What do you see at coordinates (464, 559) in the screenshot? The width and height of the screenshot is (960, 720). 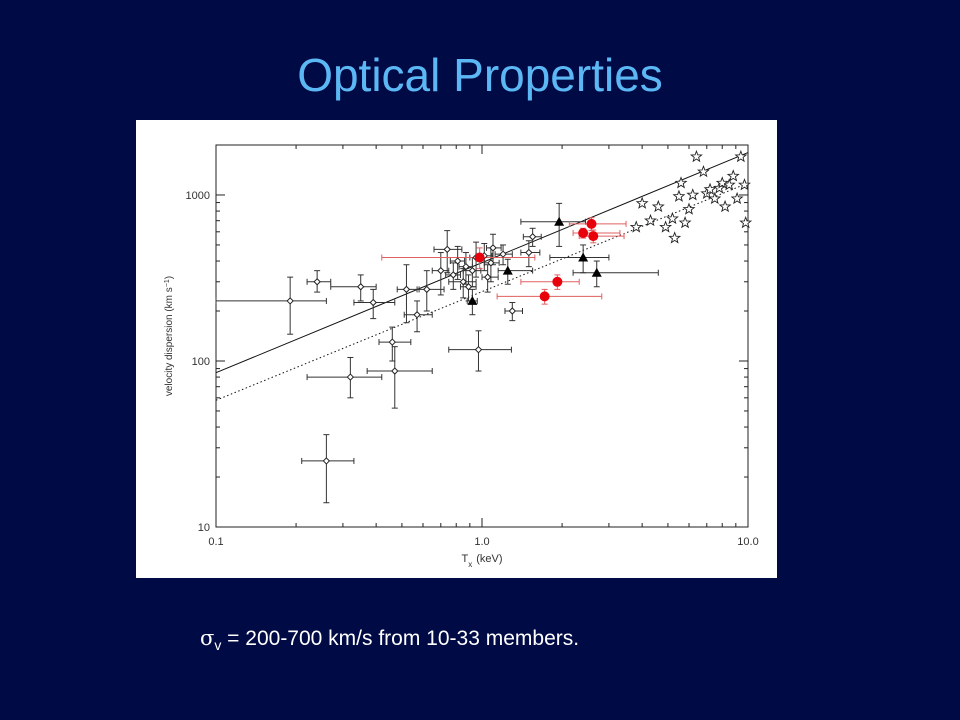 I see `x-axis-label-main: T` at bounding box center [464, 559].